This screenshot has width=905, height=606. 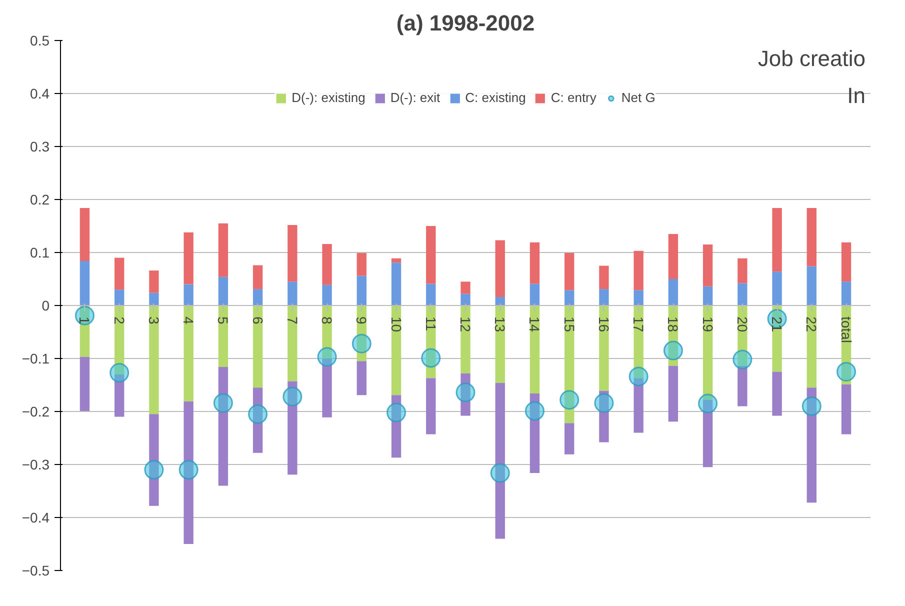 What do you see at coordinates (362, 320) in the screenshot?
I see `x-tick-label: 9` at bounding box center [362, 320].